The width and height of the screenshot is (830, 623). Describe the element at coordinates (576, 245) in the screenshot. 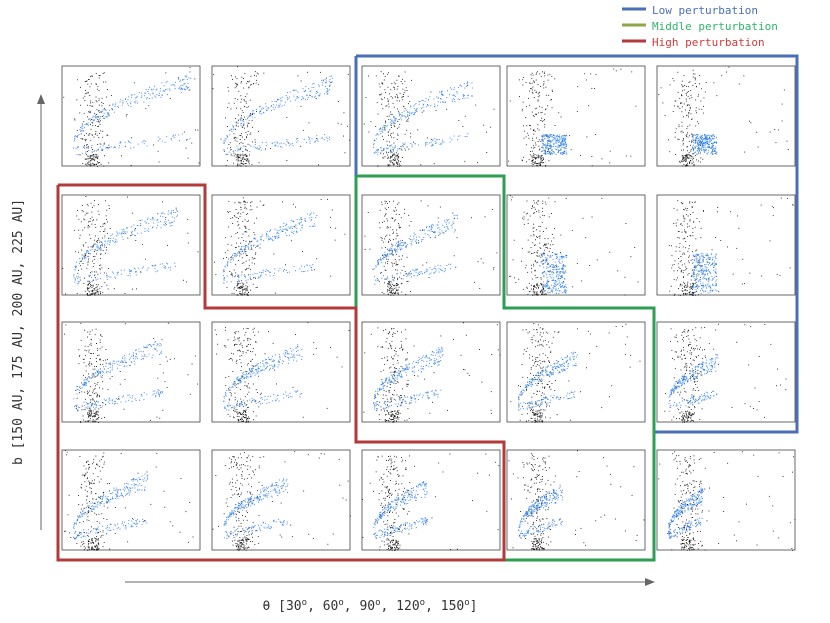

I see `panel-frame` at that location.